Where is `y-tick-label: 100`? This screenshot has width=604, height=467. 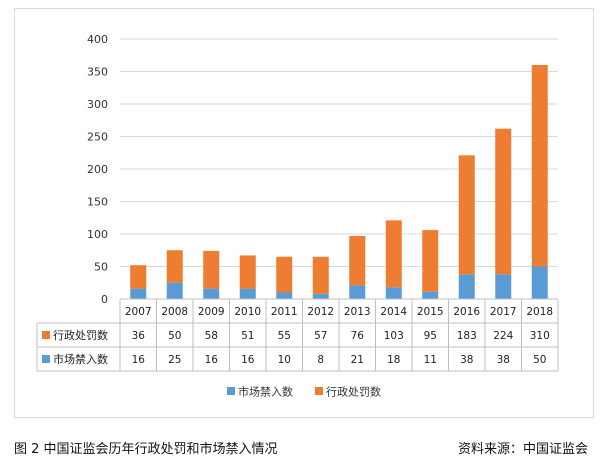
y-tick-label: 100 is located at coordinates (97, 234).